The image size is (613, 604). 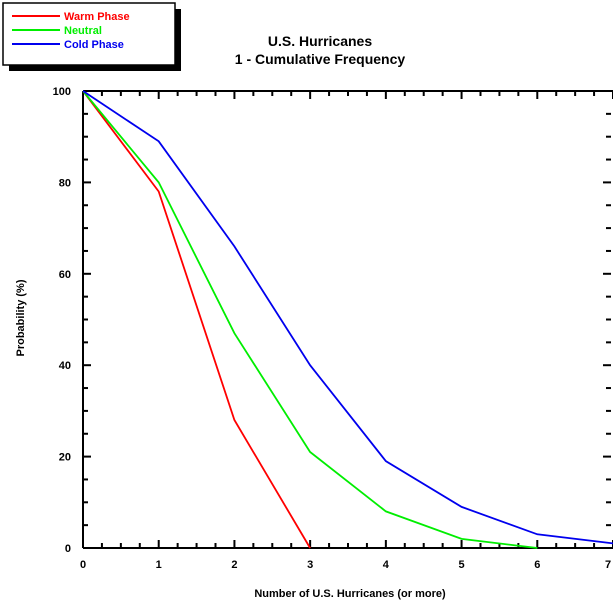 I want to click on x-tick-label: 4, so click(x=386, y=565).